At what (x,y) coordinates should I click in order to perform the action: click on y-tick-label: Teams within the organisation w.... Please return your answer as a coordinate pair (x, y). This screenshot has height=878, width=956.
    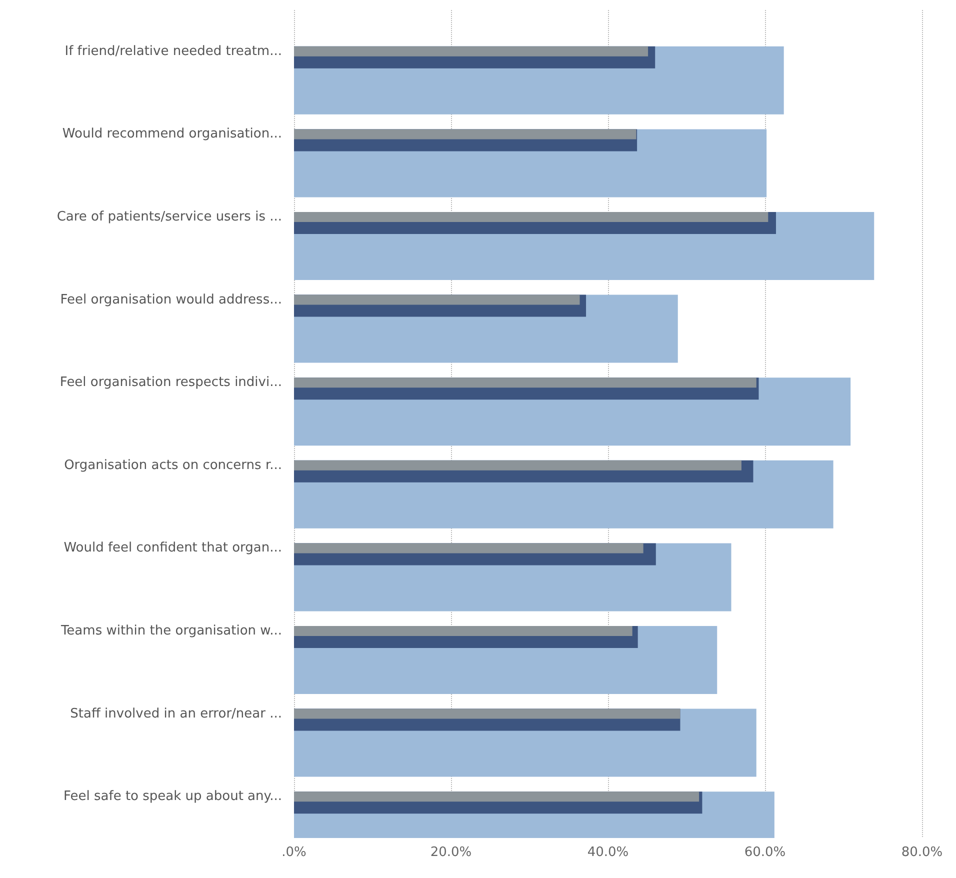
    Looking at the image, I should click on (171, 631).